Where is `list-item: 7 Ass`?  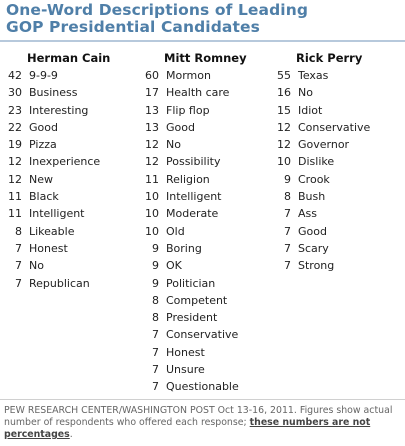
list-item: 7 Ass is located at coordinates (321, 213).